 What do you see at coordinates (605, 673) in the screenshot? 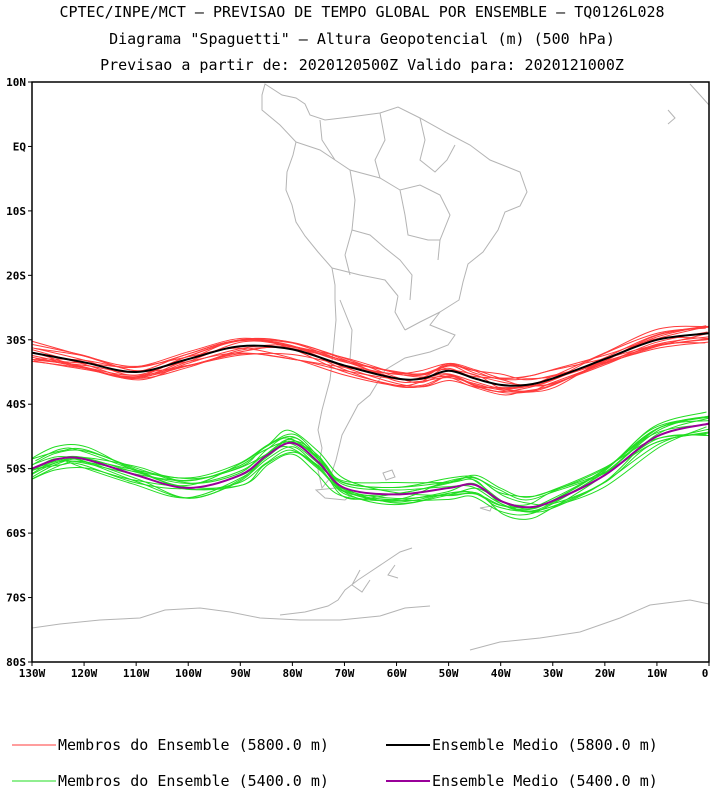
I see `lon-tick-label: 20W` at bounding box center [605, 673].